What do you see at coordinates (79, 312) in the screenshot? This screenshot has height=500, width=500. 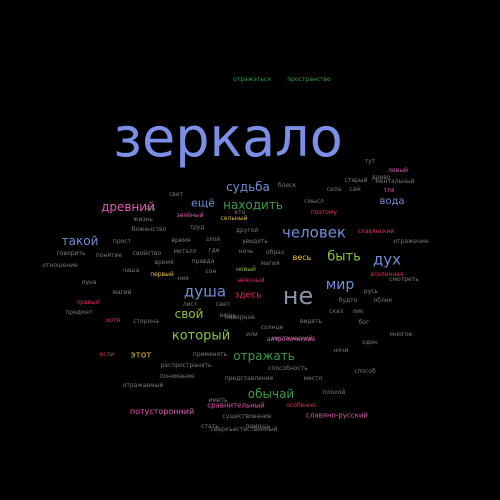 I see `word-cloud-word: предмет` at bounding box center [79, 312].